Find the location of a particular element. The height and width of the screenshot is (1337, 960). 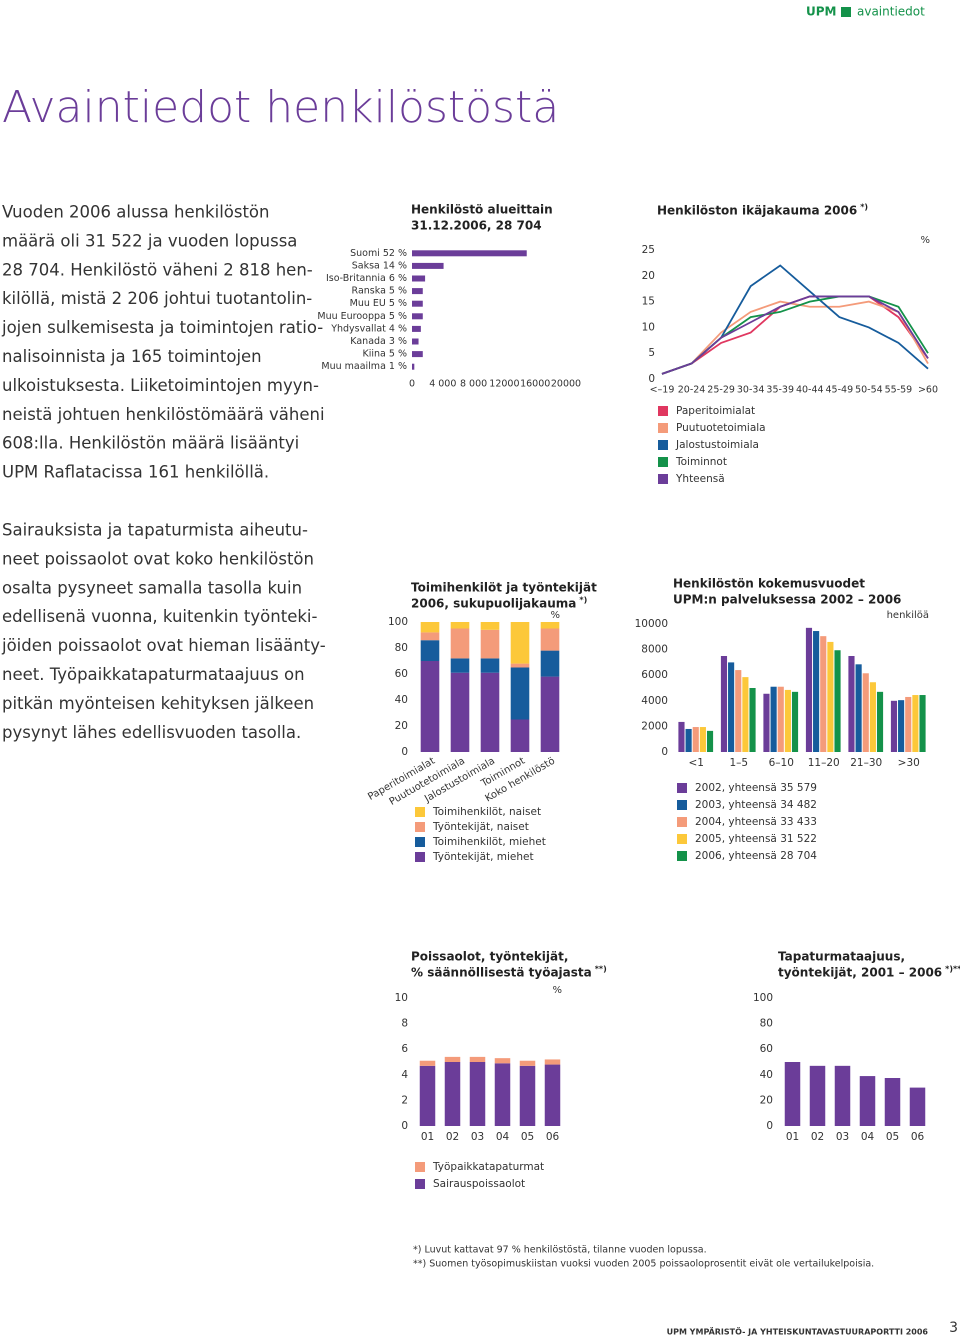

category-label: Iso-Britannia 6 % is located at coordinates (366, 278).